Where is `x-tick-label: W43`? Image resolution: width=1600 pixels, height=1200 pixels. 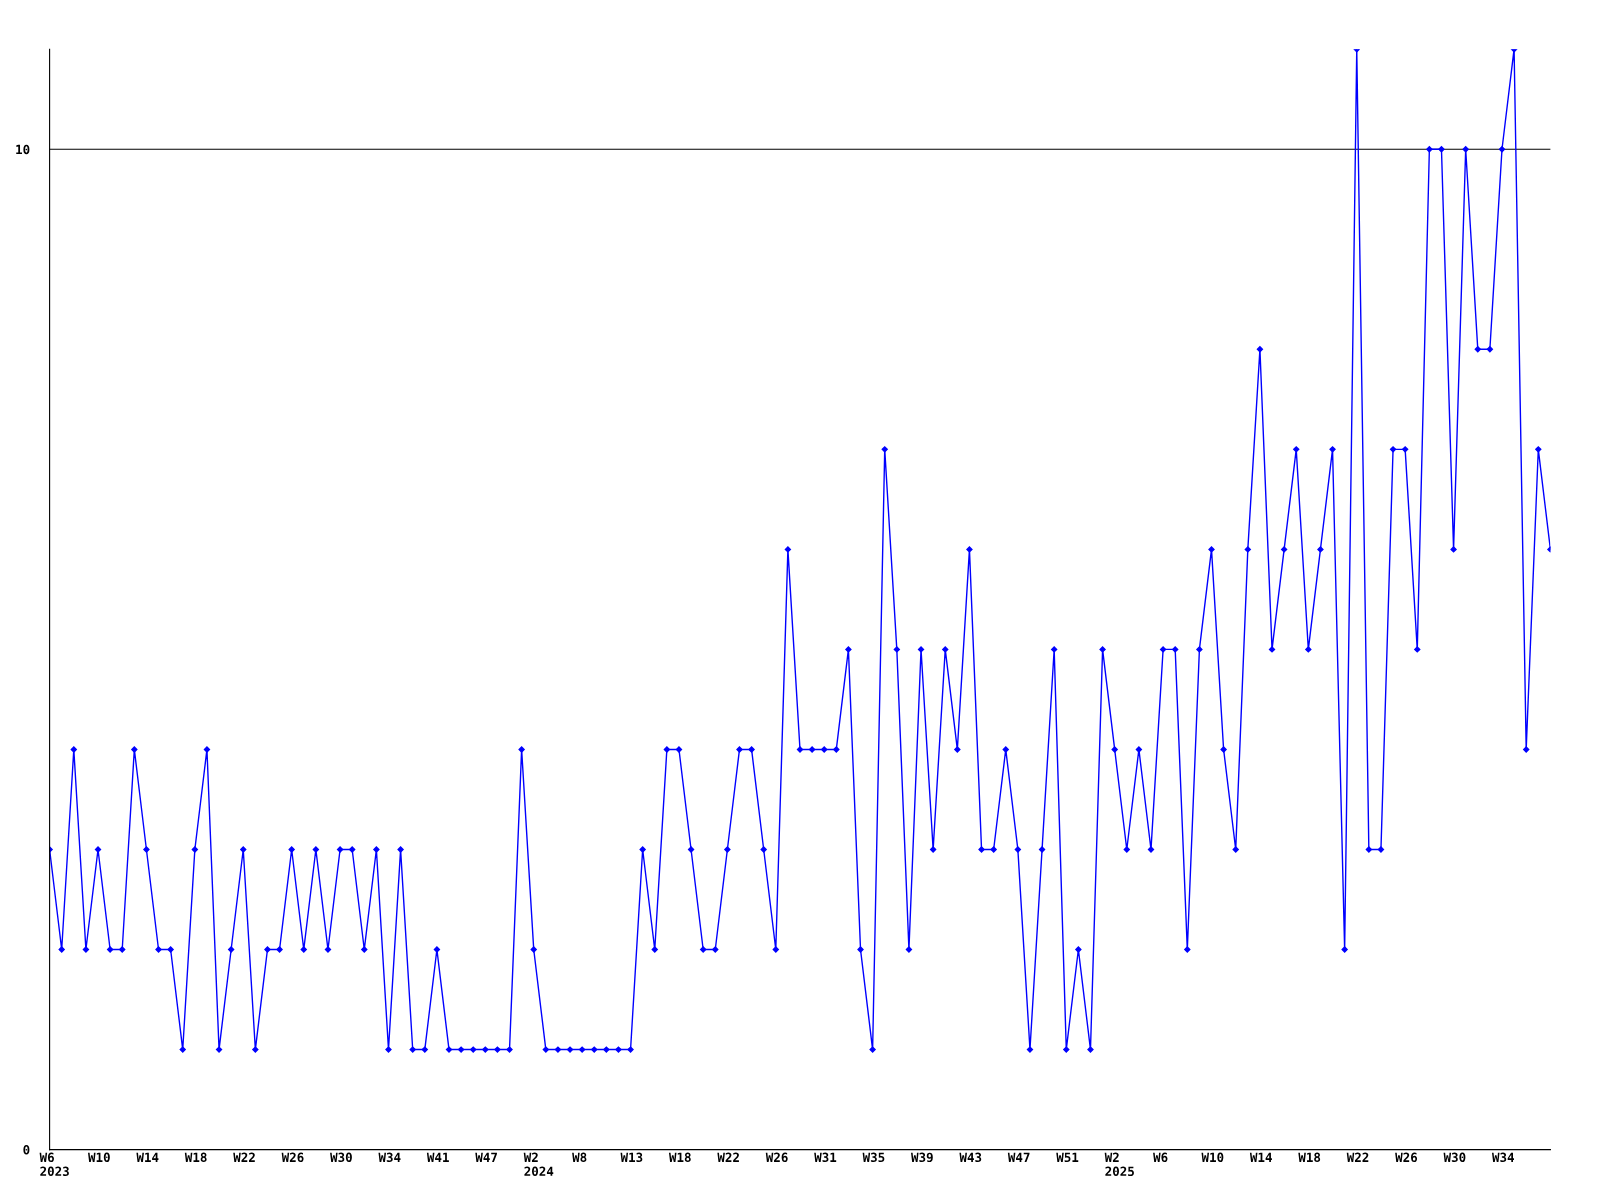 x-tick-label: W43 is located at coordinates (970, 1157).